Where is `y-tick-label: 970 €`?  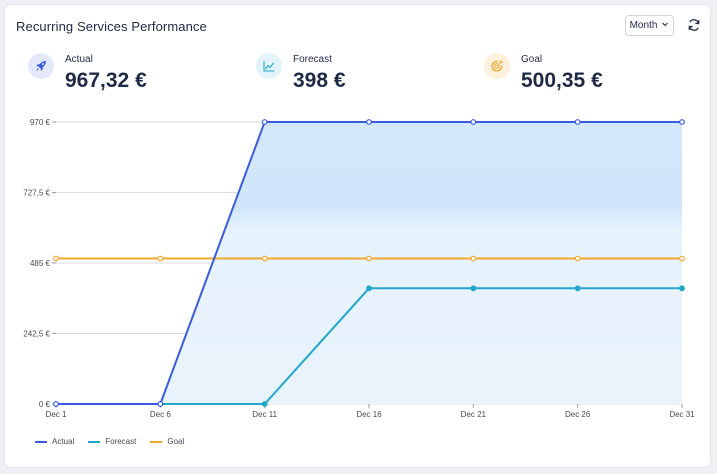 y-tick-label: 970 € is located at coordinates (40, 122).